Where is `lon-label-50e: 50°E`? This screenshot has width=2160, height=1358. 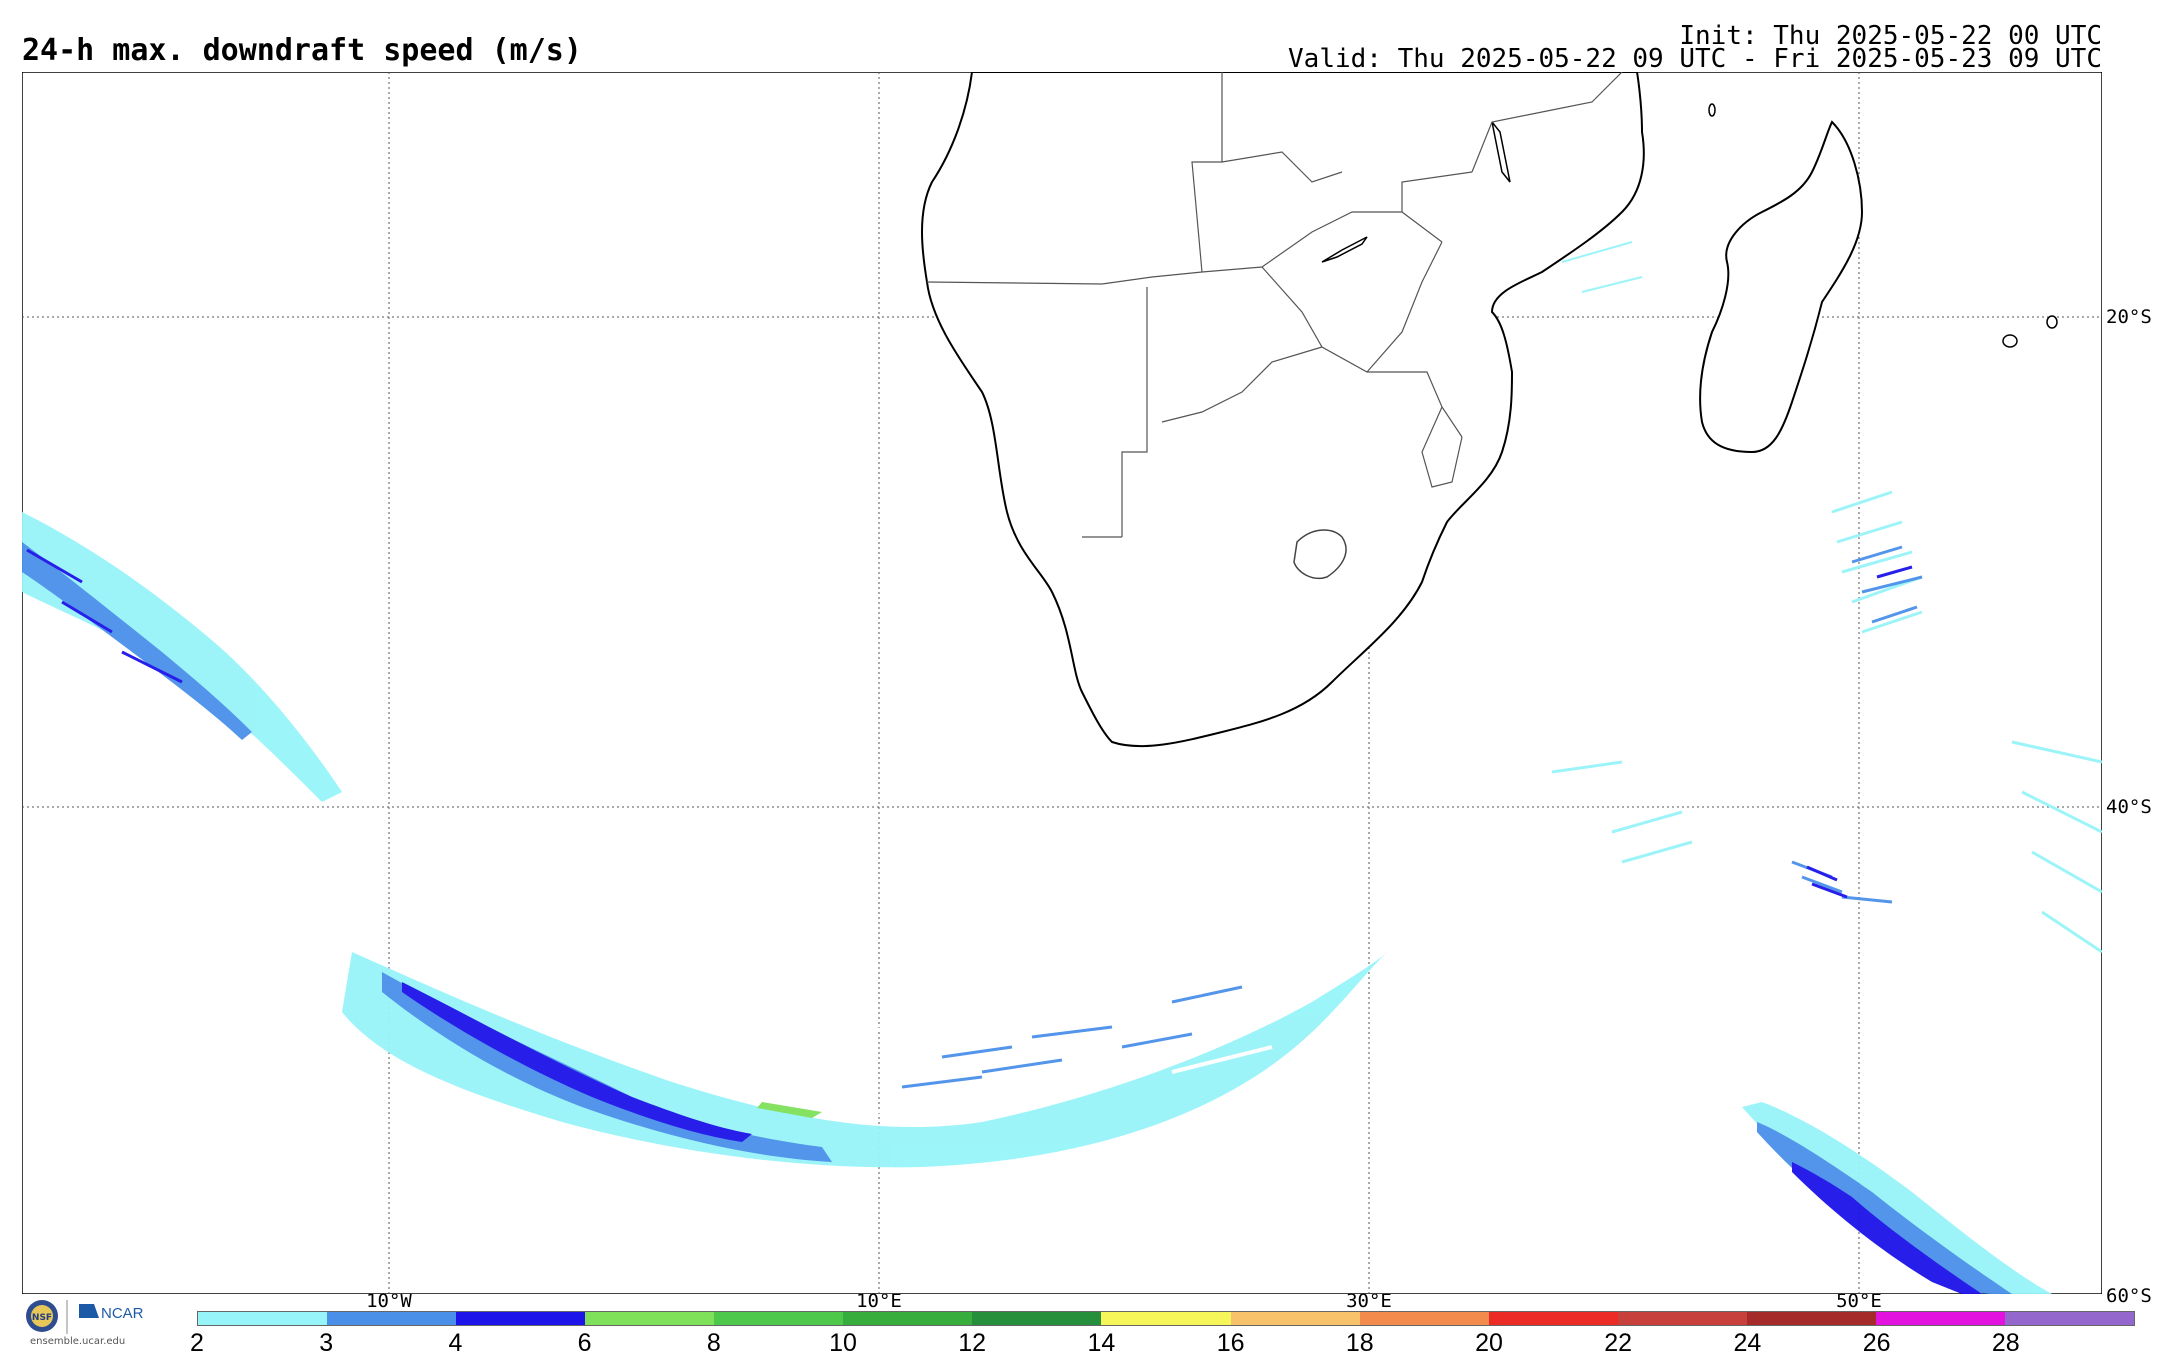 lon-label-50e: 50°E is located at coordinates (1859, 1301).